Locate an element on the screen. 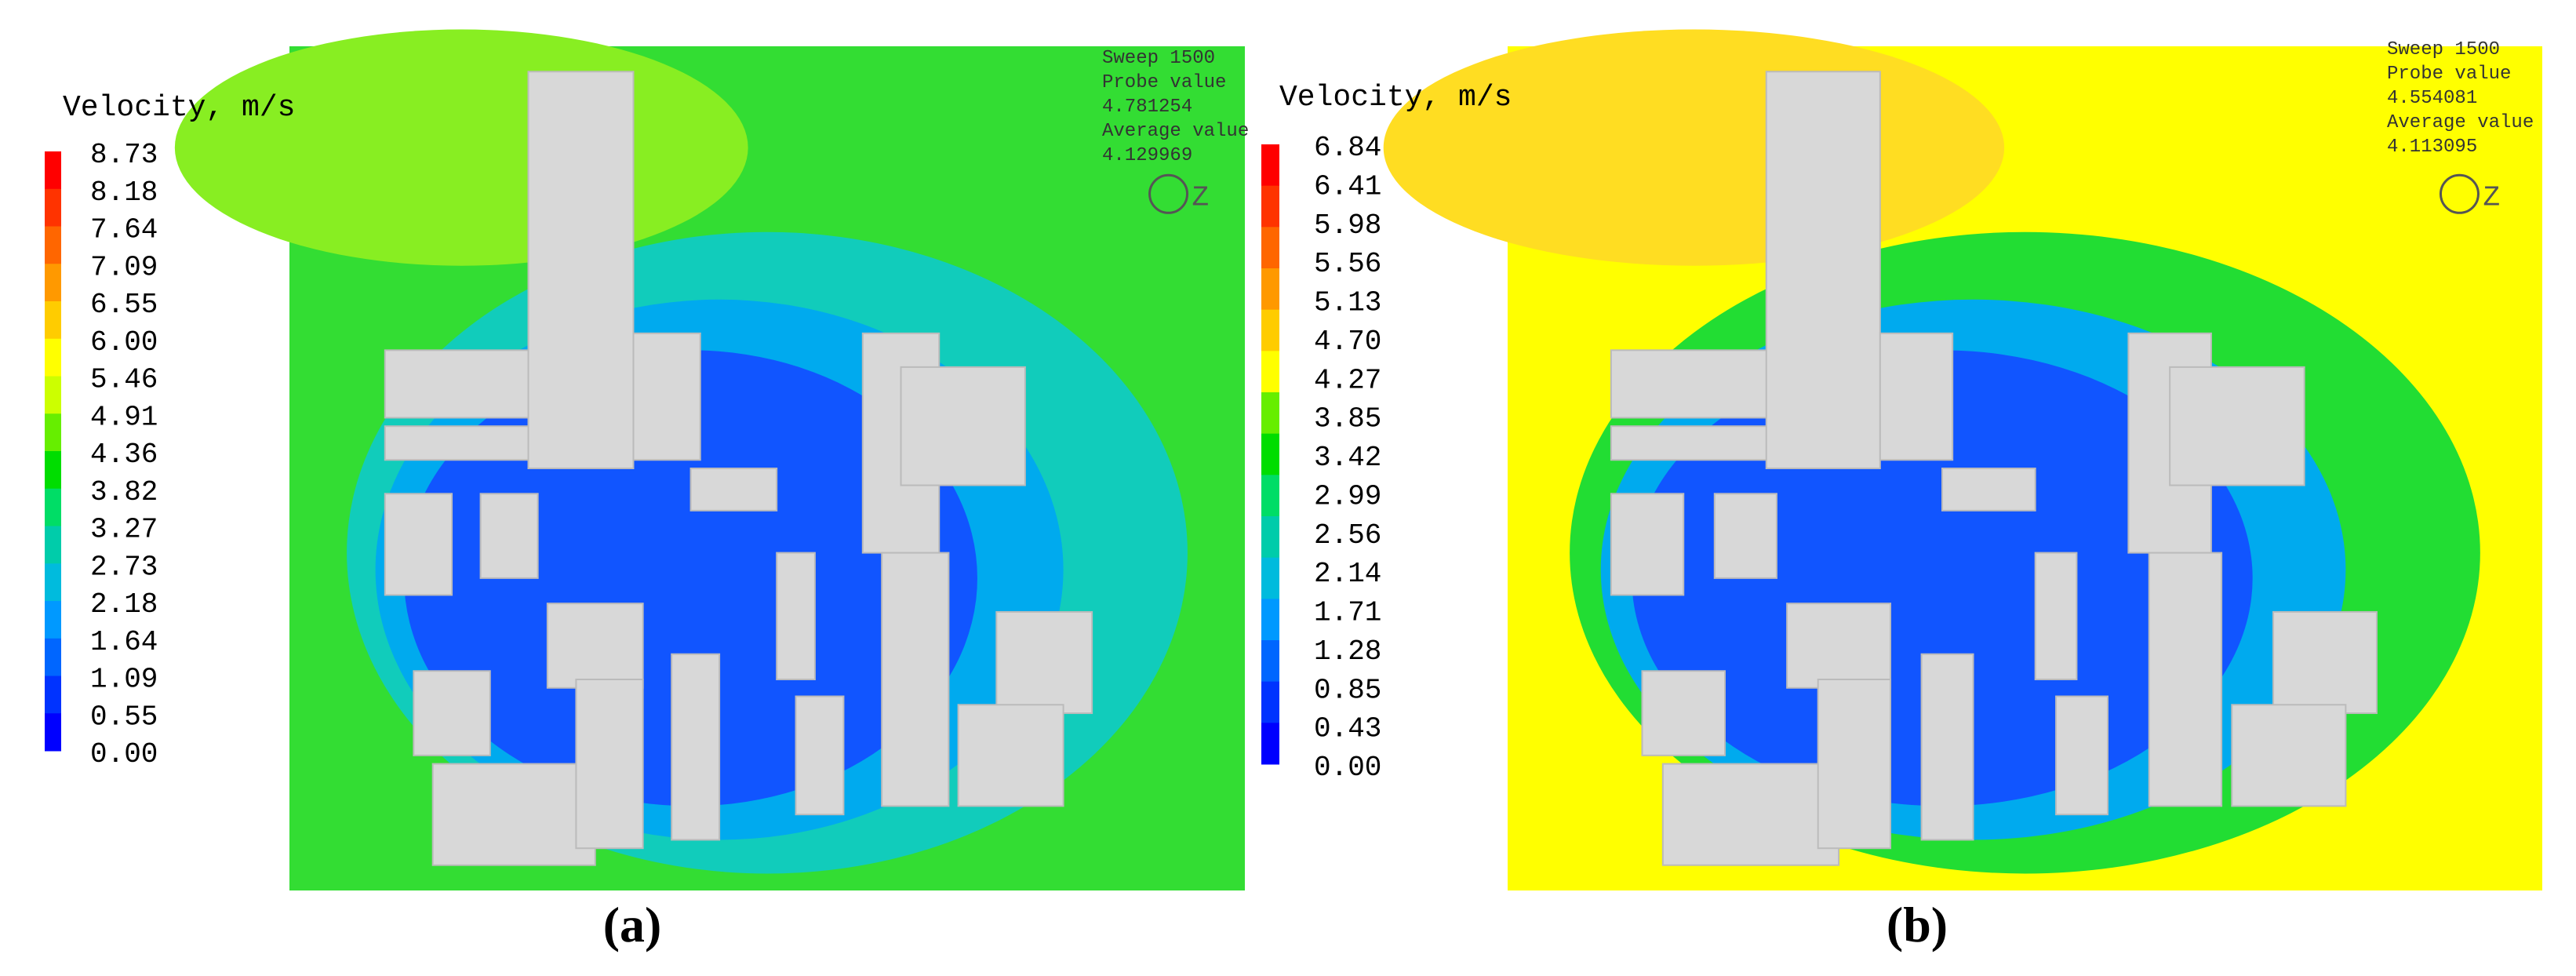  legend-level: 4.27 is located at coordinates (1347, 380).